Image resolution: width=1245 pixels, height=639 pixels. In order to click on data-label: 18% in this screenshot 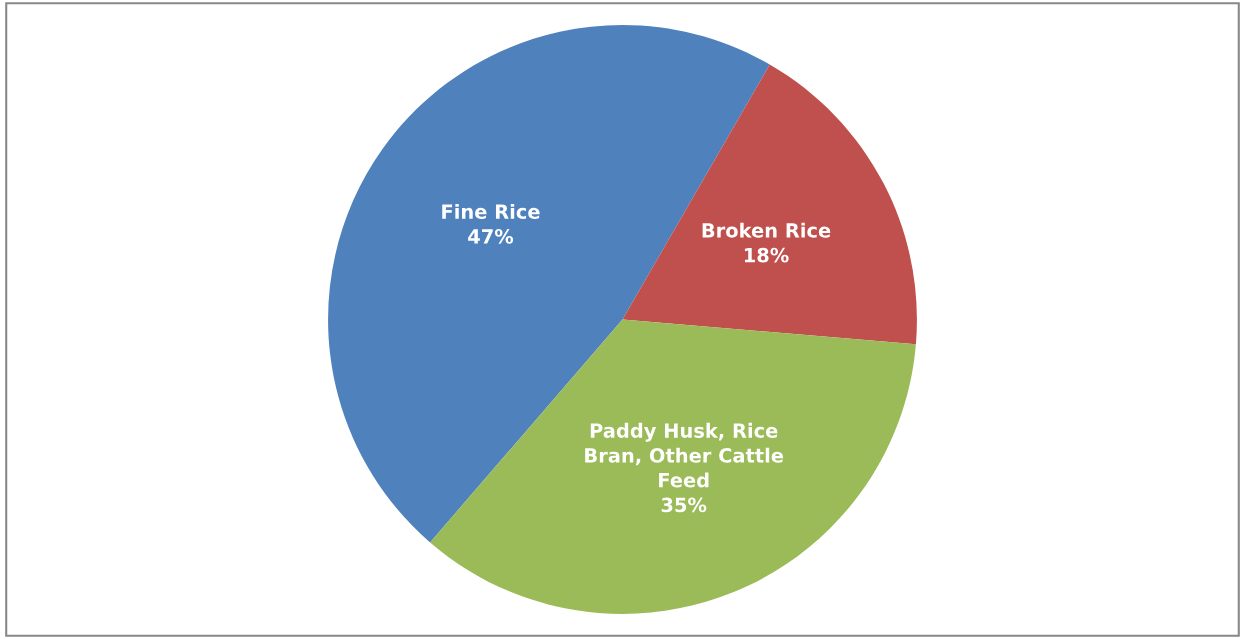, I will do `click(766, 255)`.